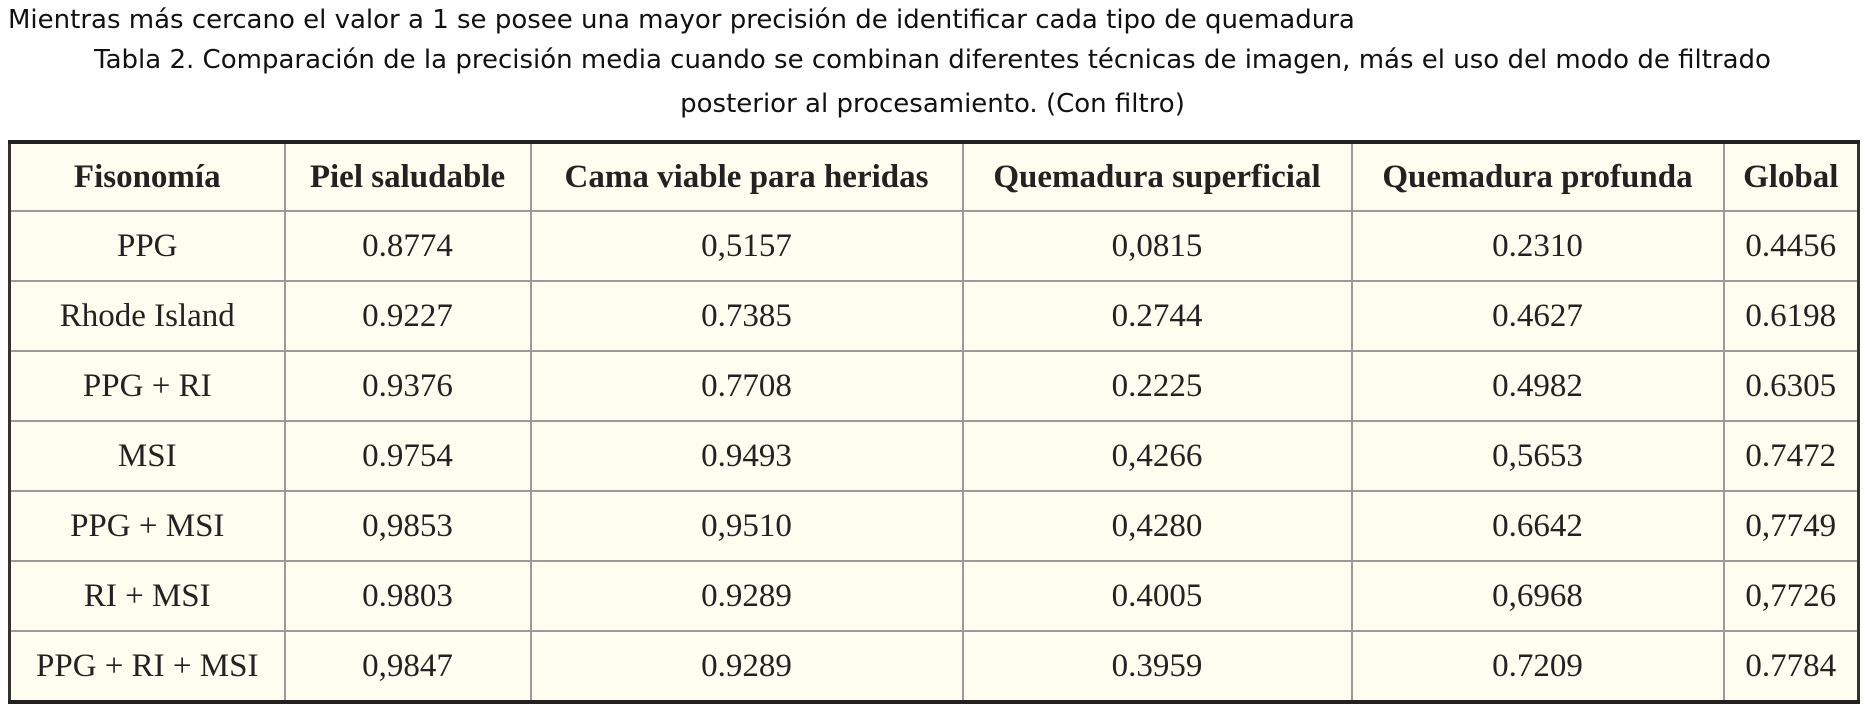  Describe the element at coordinates (407, 386) in the screenshot. I see `table-cell: 0.9376` at that location.